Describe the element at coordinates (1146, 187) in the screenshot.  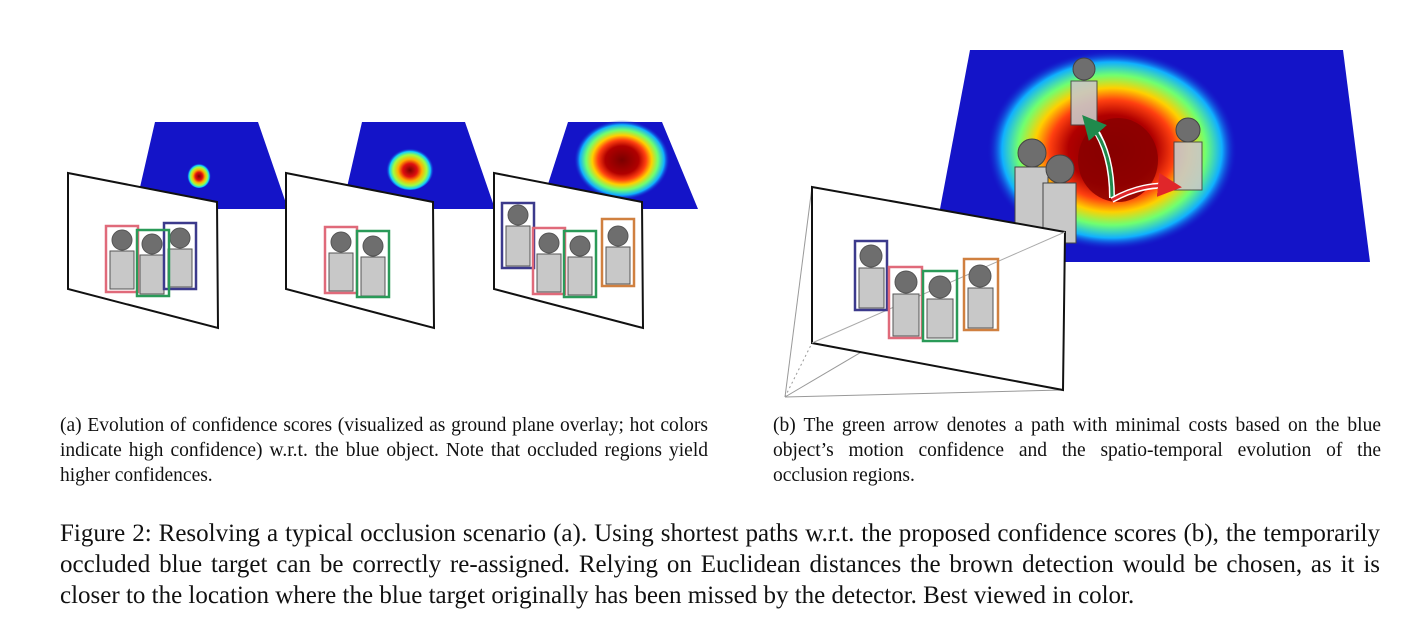
I see `red-path-arrow` at that location.